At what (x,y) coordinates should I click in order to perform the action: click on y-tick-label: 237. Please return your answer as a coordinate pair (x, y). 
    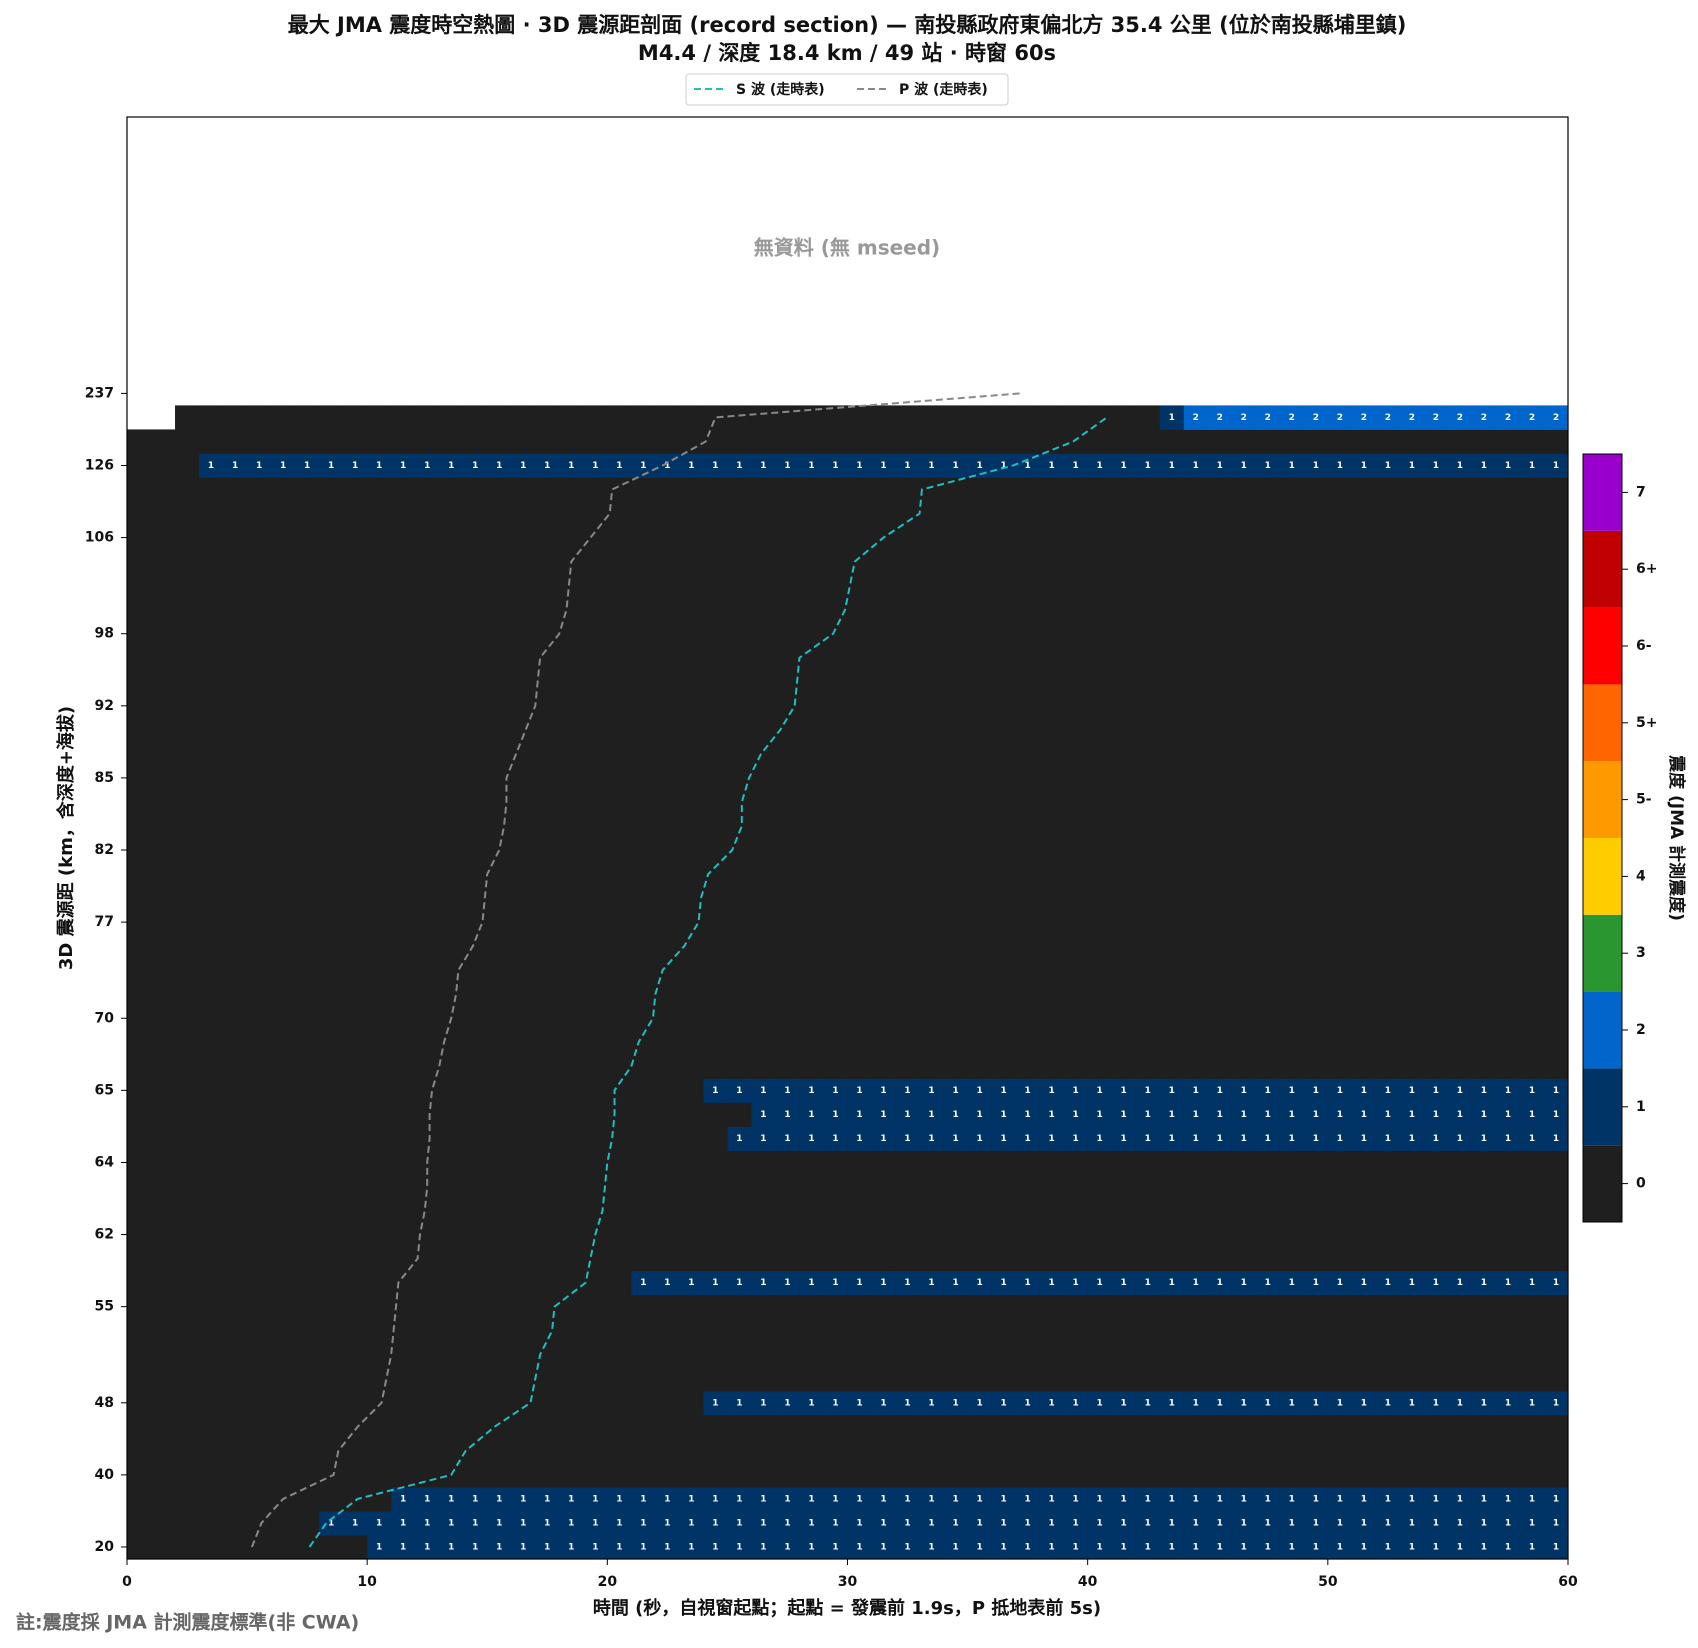
    Looking at the image, I should click on (99, 393).